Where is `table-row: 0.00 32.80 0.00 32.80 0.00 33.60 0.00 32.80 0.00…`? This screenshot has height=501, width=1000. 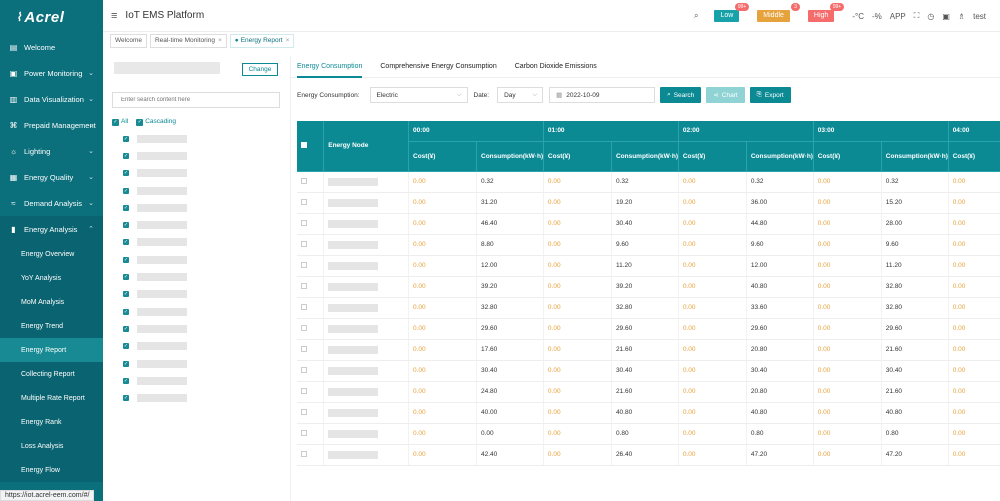
table-row: 0.00 32.80 0.00 32.80 0.00 33.60 0.00 32.80 0.00… is located at coordinates (648, 308).